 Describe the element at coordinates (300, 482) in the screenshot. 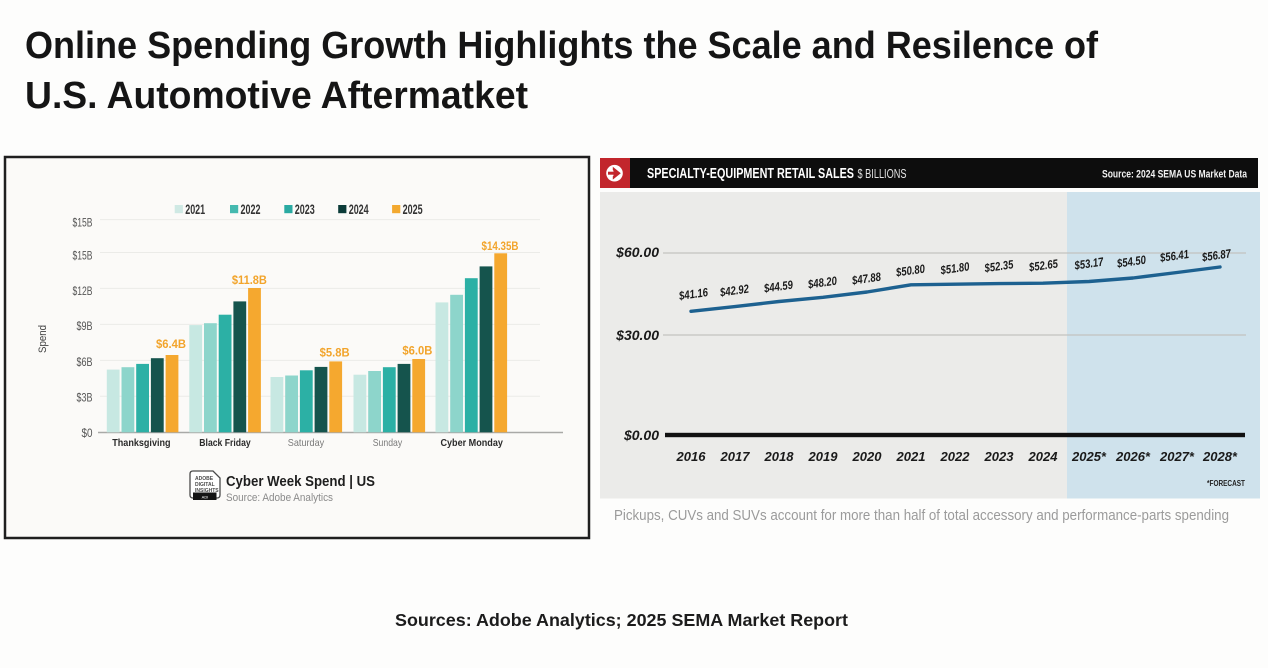

I see `svg-text: Cyber Week Spend | US` at that location.